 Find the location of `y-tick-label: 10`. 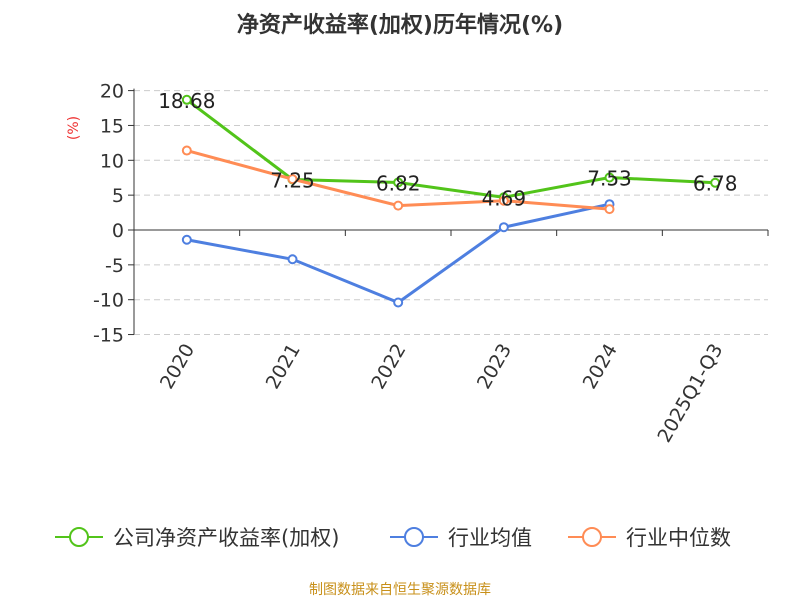

y-tick-label: 10 is located at coordinates (112, 161).